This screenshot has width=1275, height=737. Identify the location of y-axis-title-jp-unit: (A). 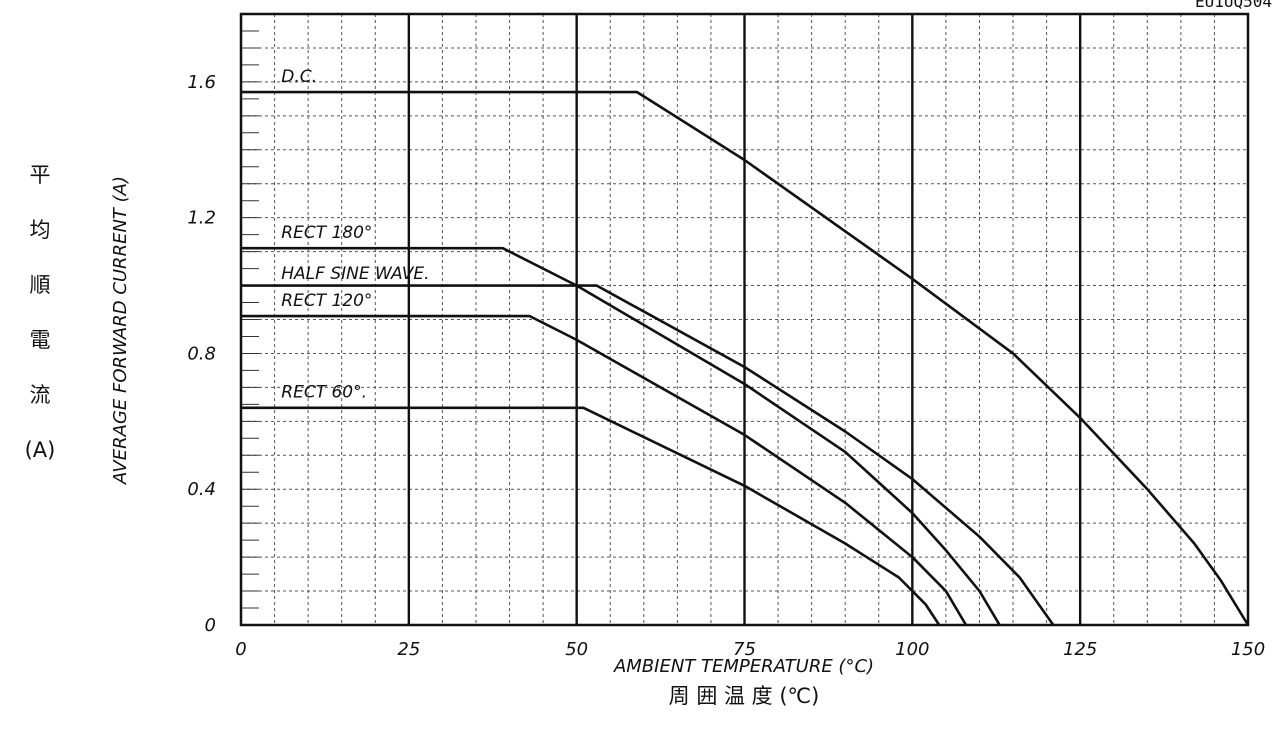
(40, 450).